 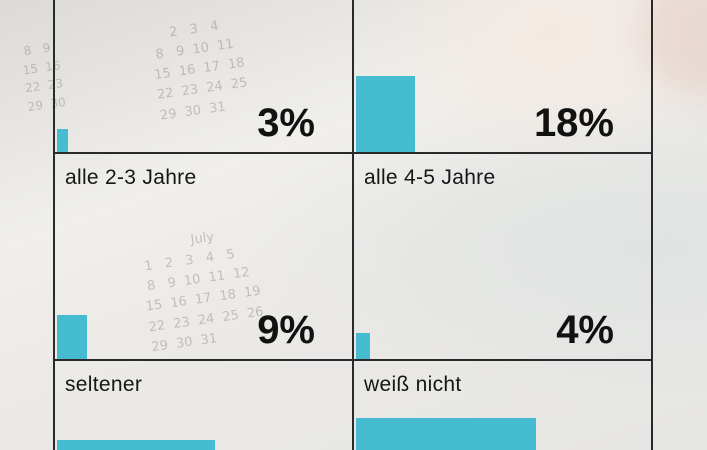 What do you see at coordinates (104, 384) in the screenshot?
I see `category-label: seltener` at bounding box center [104, 384].